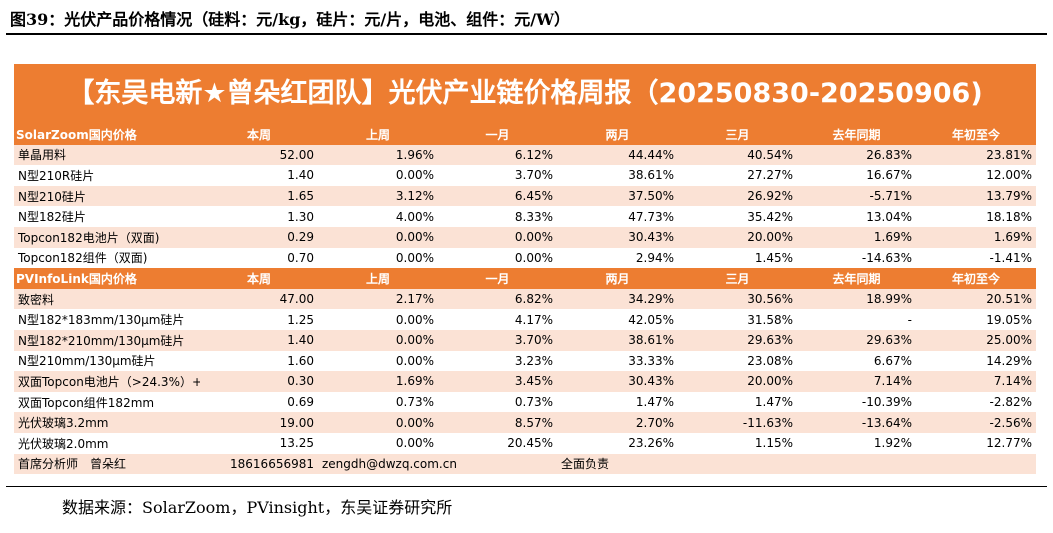  What do you see at coordinates (856, 175) in the screenshot?
I see `value-cell: 16.67%` at bounding box center [856, 175].